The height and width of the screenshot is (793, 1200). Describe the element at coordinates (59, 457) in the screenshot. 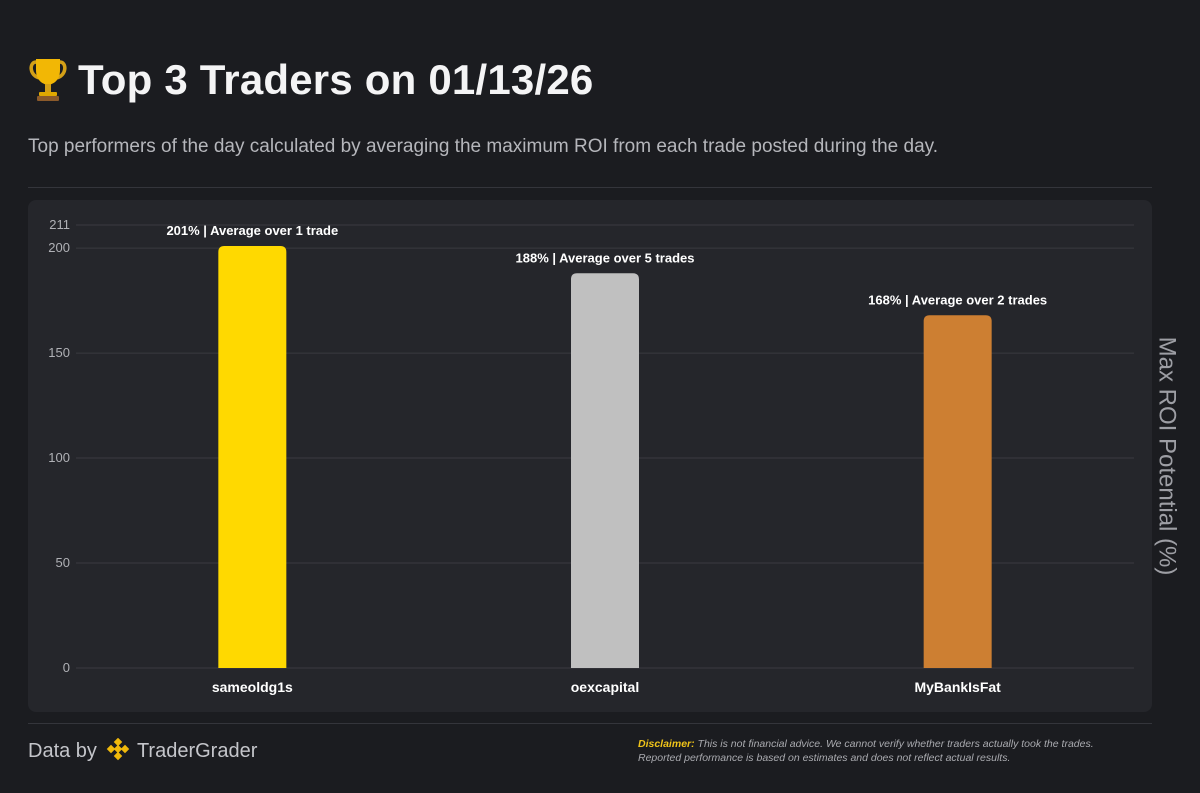

I see `y-tick-label: 100` at that location.